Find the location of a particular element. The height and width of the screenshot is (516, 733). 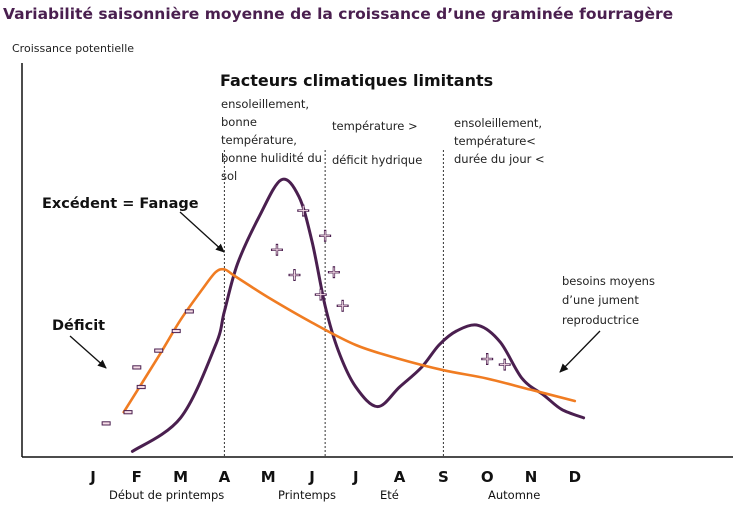

month-tick-label: F is located at coordinates (137, 477).